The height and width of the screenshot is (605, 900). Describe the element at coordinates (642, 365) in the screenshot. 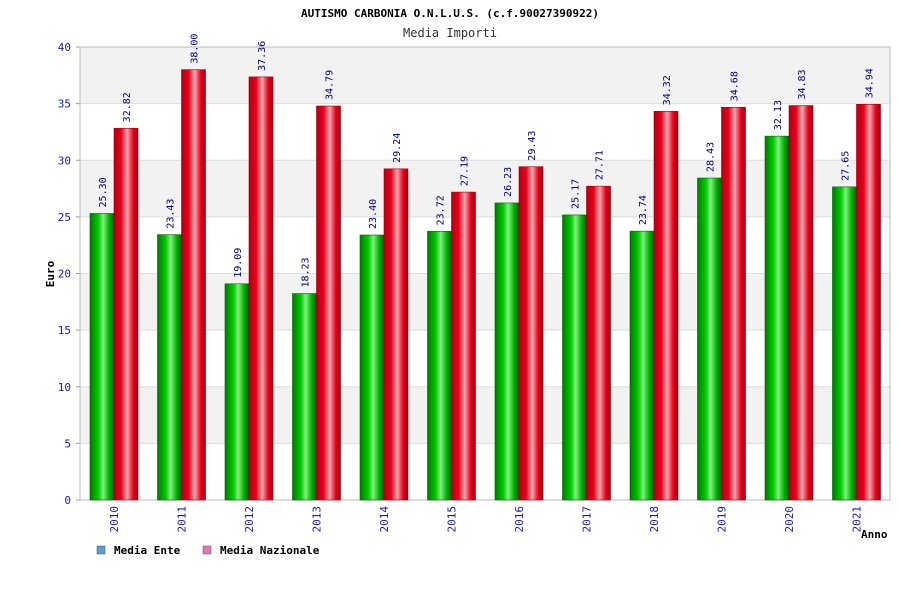

I see `bar-media-ente-2018` at that location.